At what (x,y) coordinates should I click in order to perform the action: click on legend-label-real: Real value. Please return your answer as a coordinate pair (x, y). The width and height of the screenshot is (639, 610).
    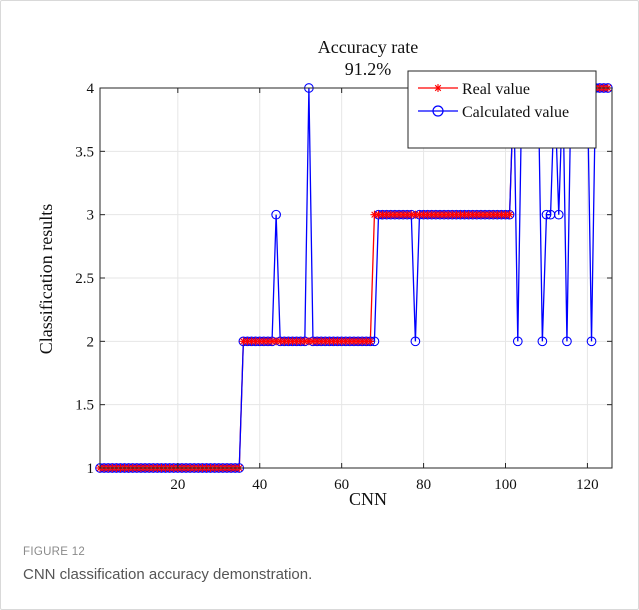
    Looking at the image, I should click on (496, 89).